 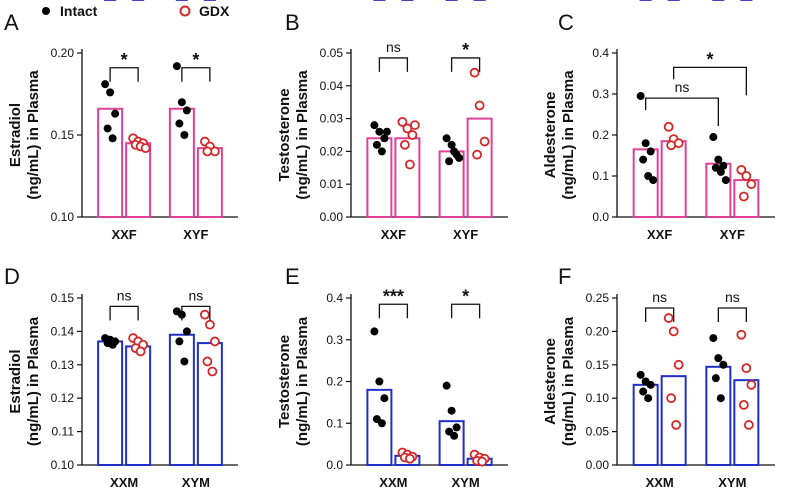 What do you see at coordinates (598, 398) in the screenshot?
I see `y-tick-label: 0.10` at bounding box center [598, 398].